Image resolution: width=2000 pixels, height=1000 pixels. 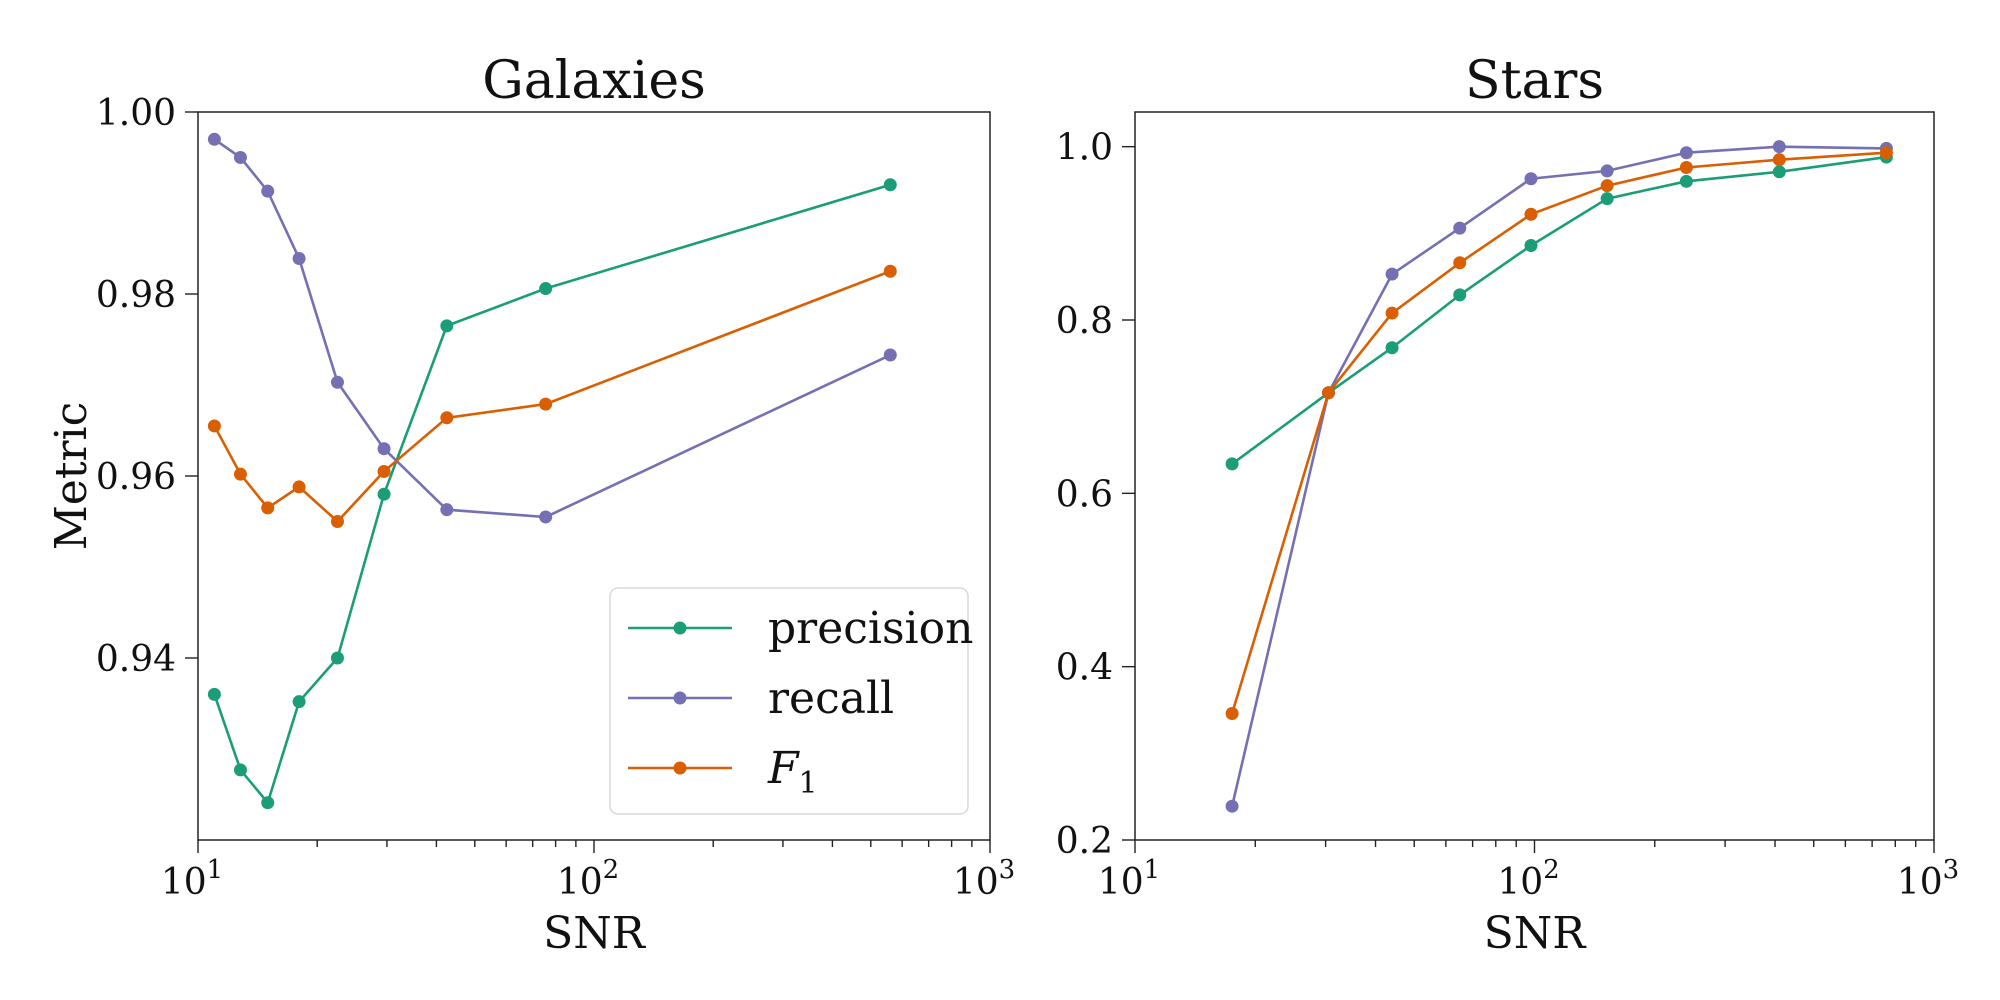 I want to click on legend-label-recall: recall, so click(x=831, y=698).